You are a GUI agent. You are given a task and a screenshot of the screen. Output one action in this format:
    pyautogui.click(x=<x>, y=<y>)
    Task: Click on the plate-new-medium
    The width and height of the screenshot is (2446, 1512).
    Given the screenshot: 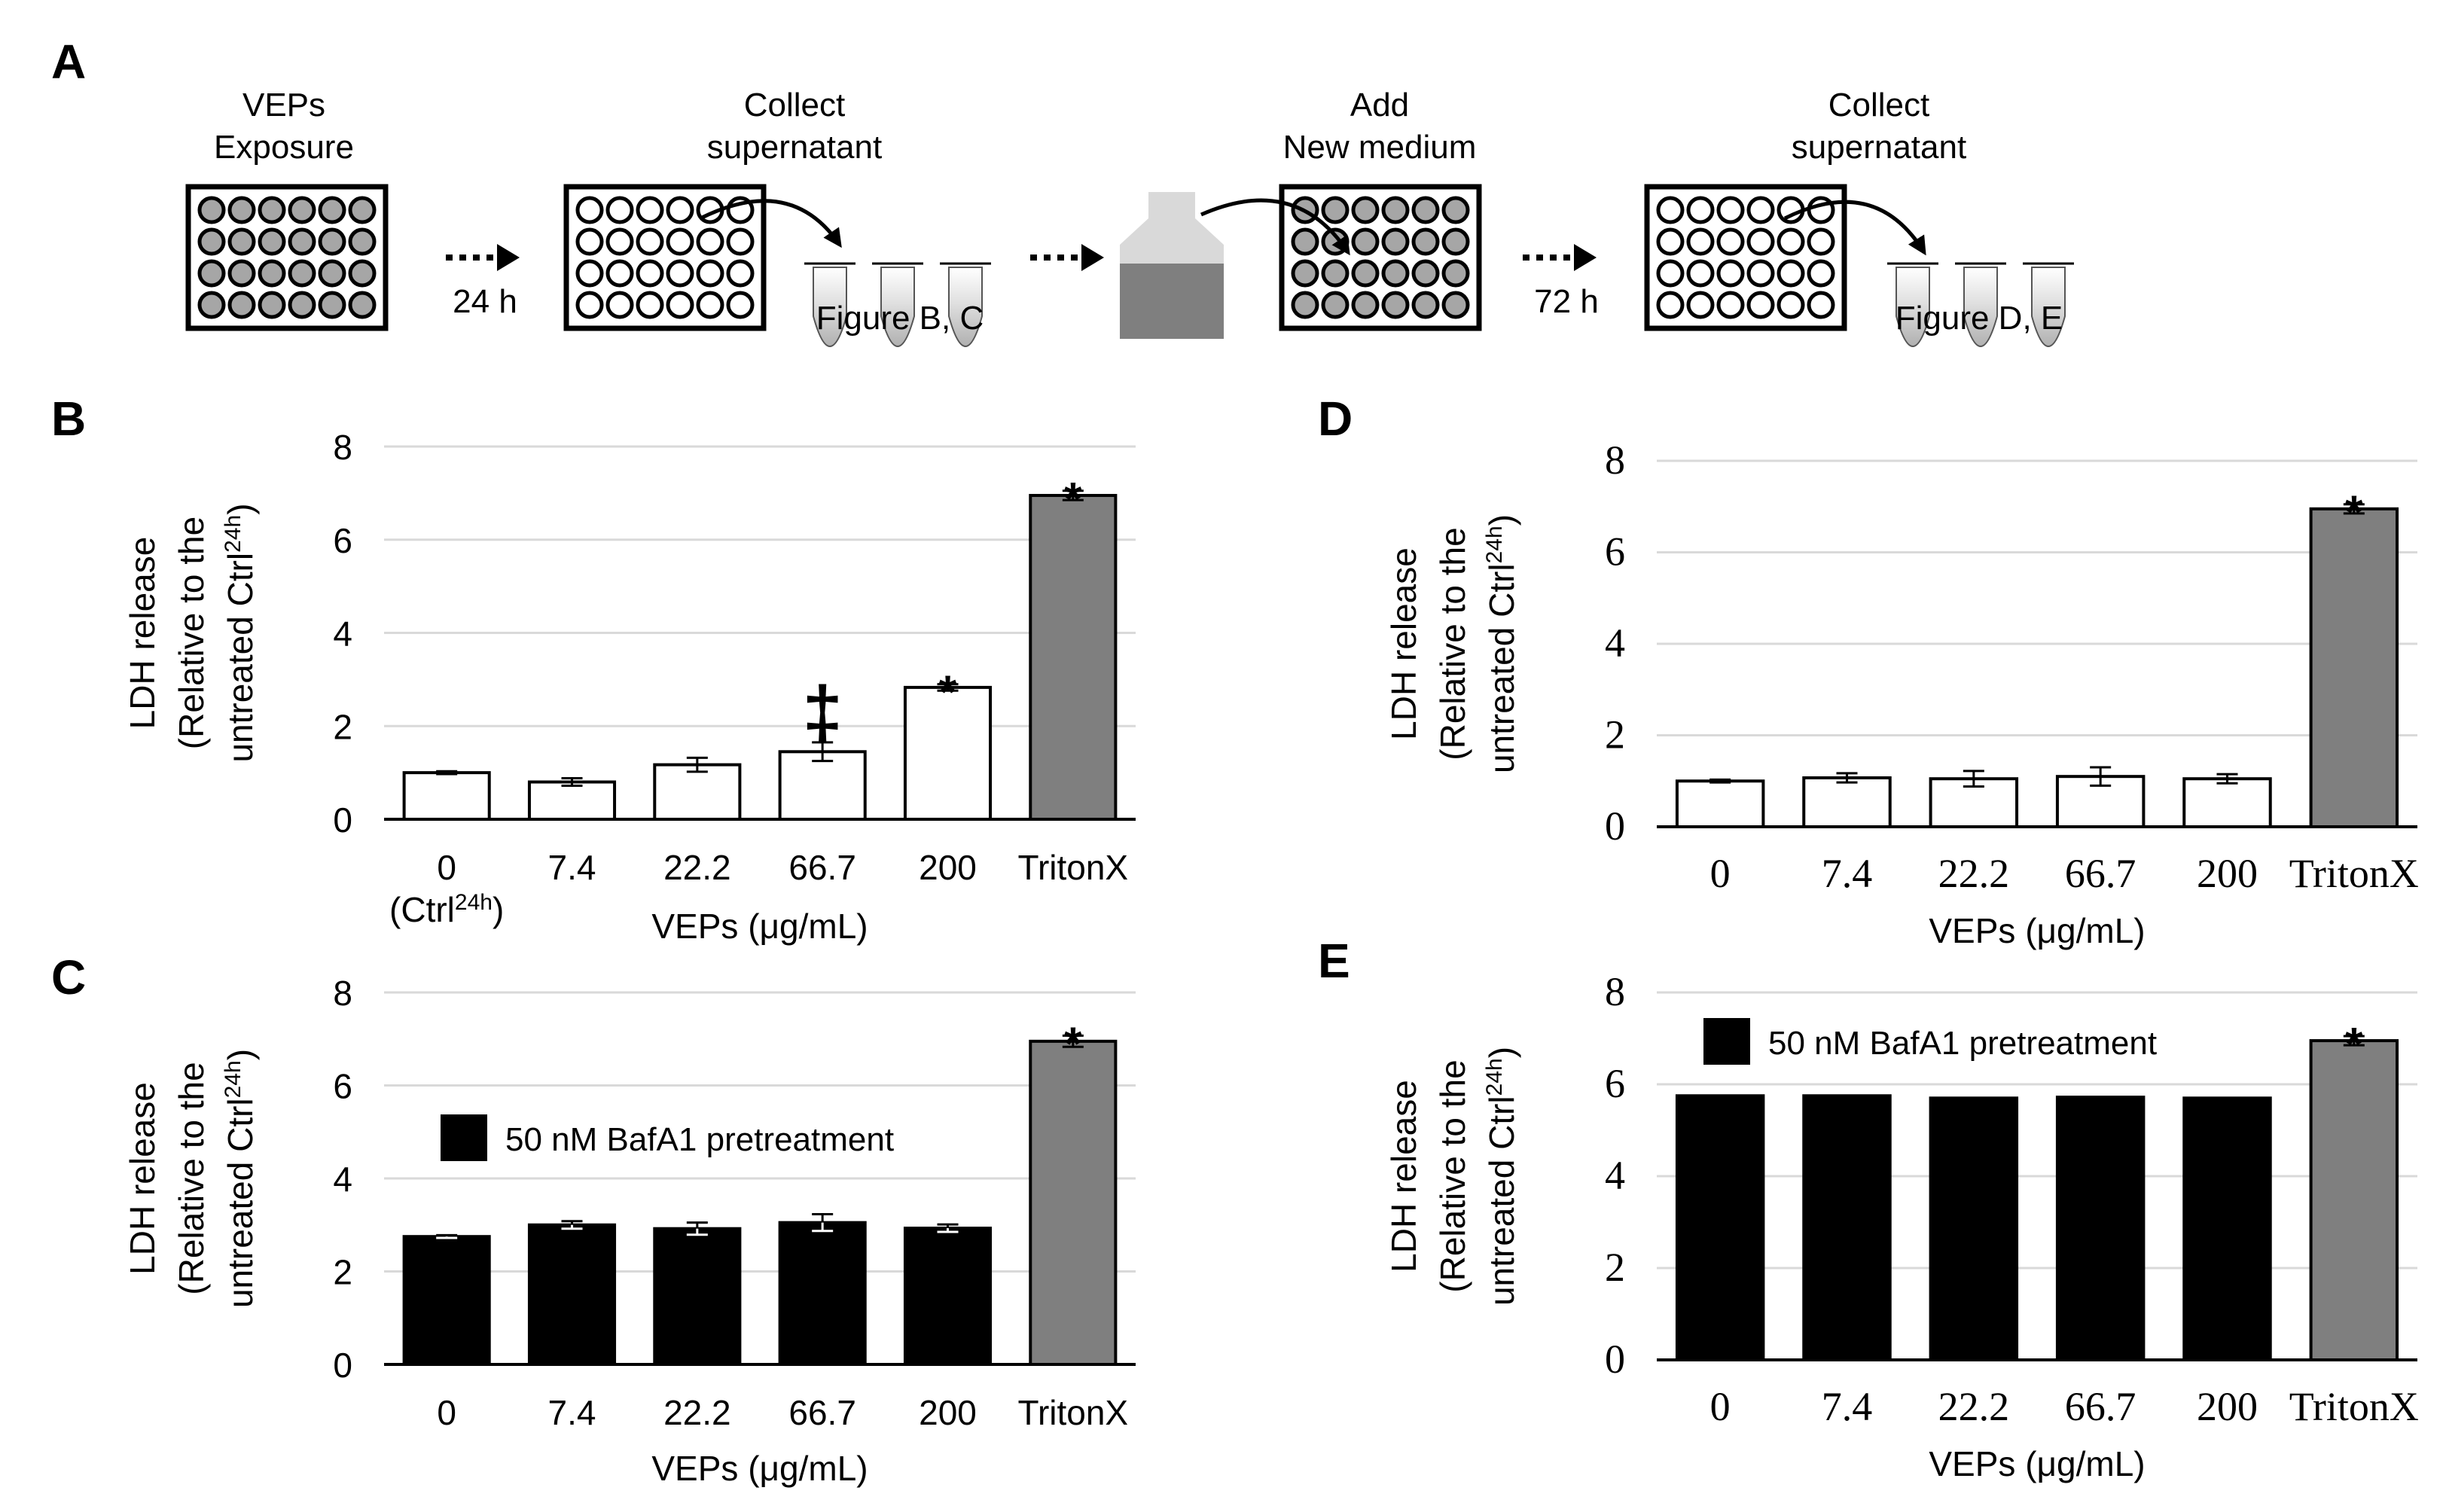 What is the action you would take?
    pyautogui.click(x=1380, y=257)
    